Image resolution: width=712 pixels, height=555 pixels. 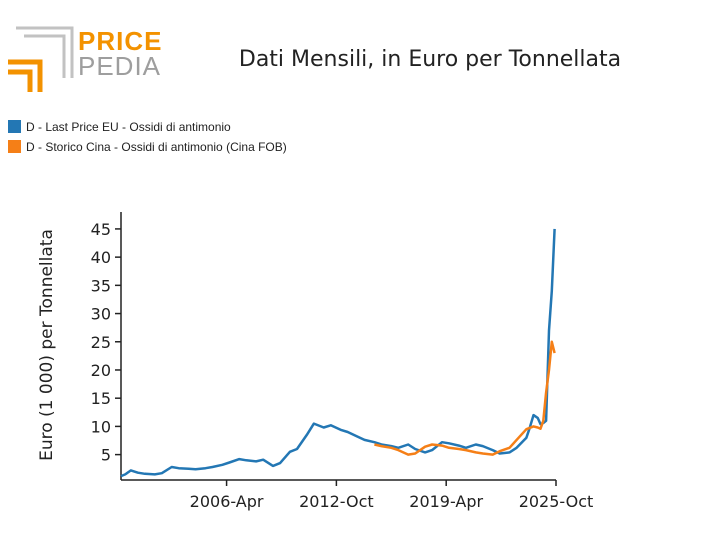 I want to click on legend-swatch-blue, so click(x=14, y=126).